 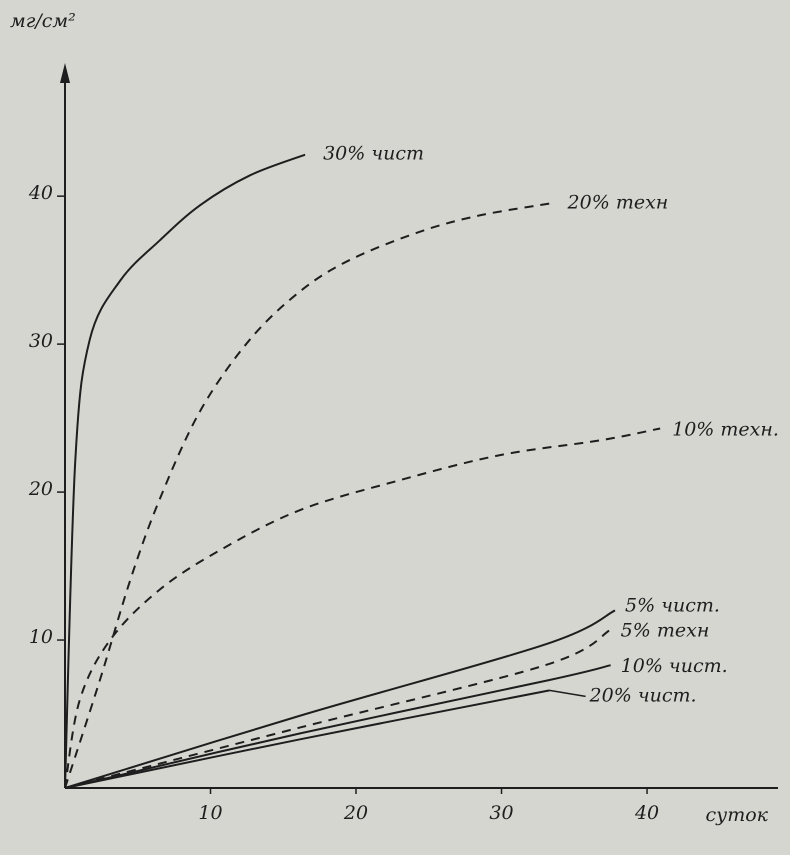 What do you see at coordinates (41, 637) in the screenshot?
I see `y-tick-label: 10` at bounding box center [41, 637].